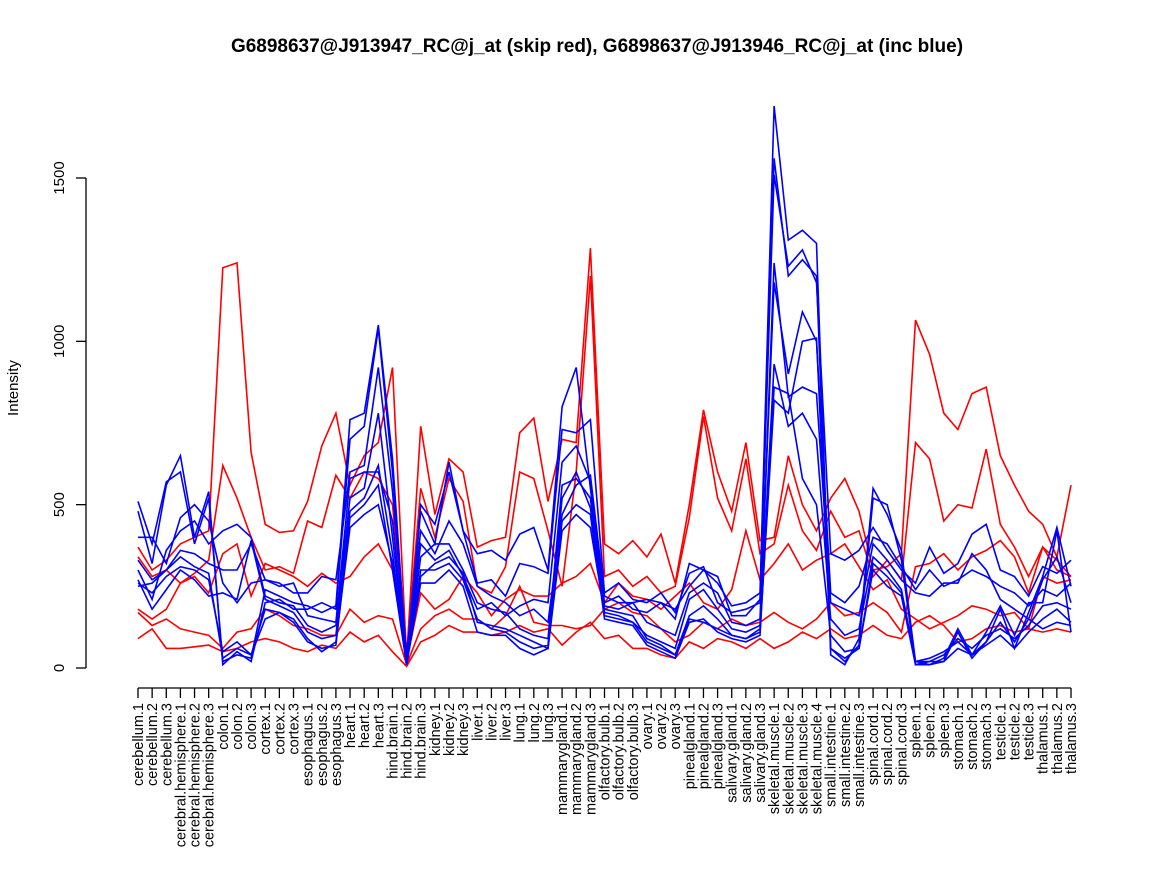 The image size is (1152, 869). What do you see at coordinates (266, 729) in the screenshot?
I see `x-tick-label: cortex.1` at bounding box center [266, 729].